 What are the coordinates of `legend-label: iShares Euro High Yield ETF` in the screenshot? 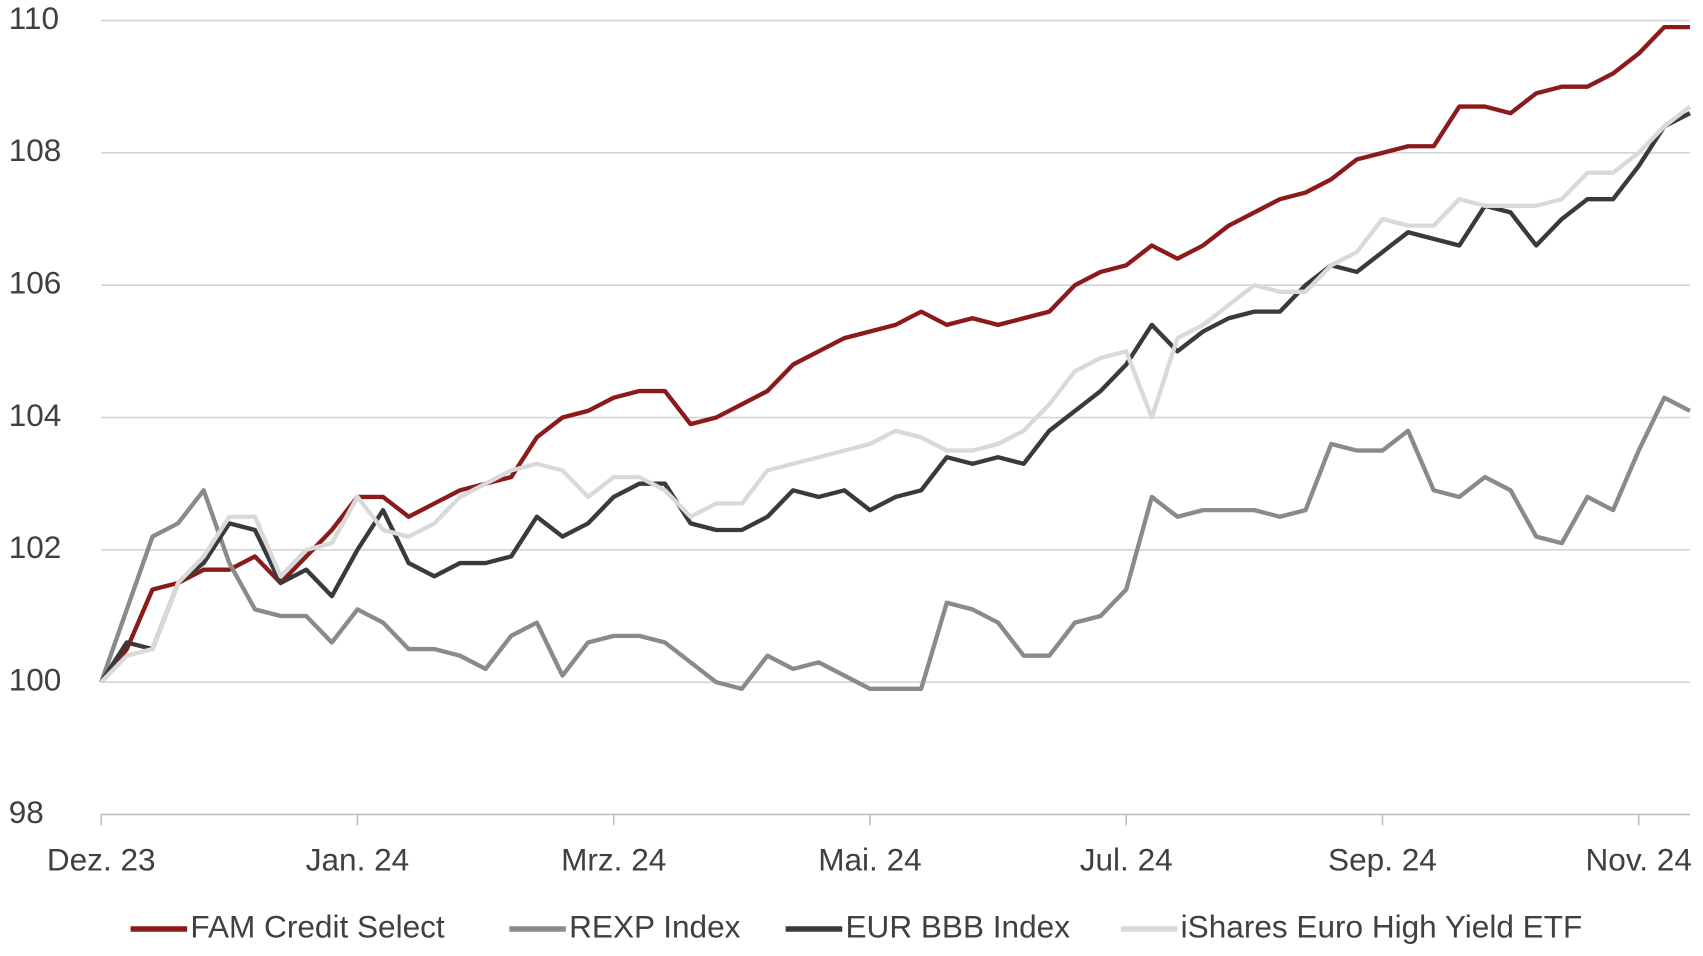 It's located at (1382, 926).